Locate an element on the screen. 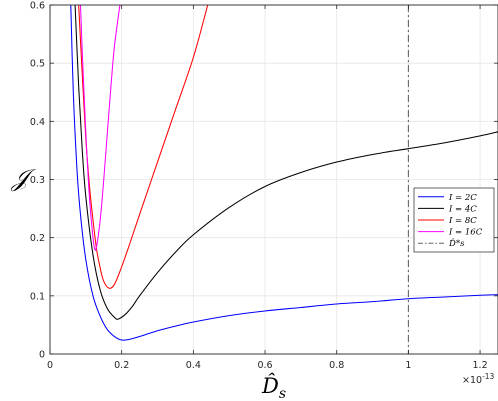 This screenshot has height=401, width=498. legend-label-0: I = 2C is located at coordinates (462, 198).